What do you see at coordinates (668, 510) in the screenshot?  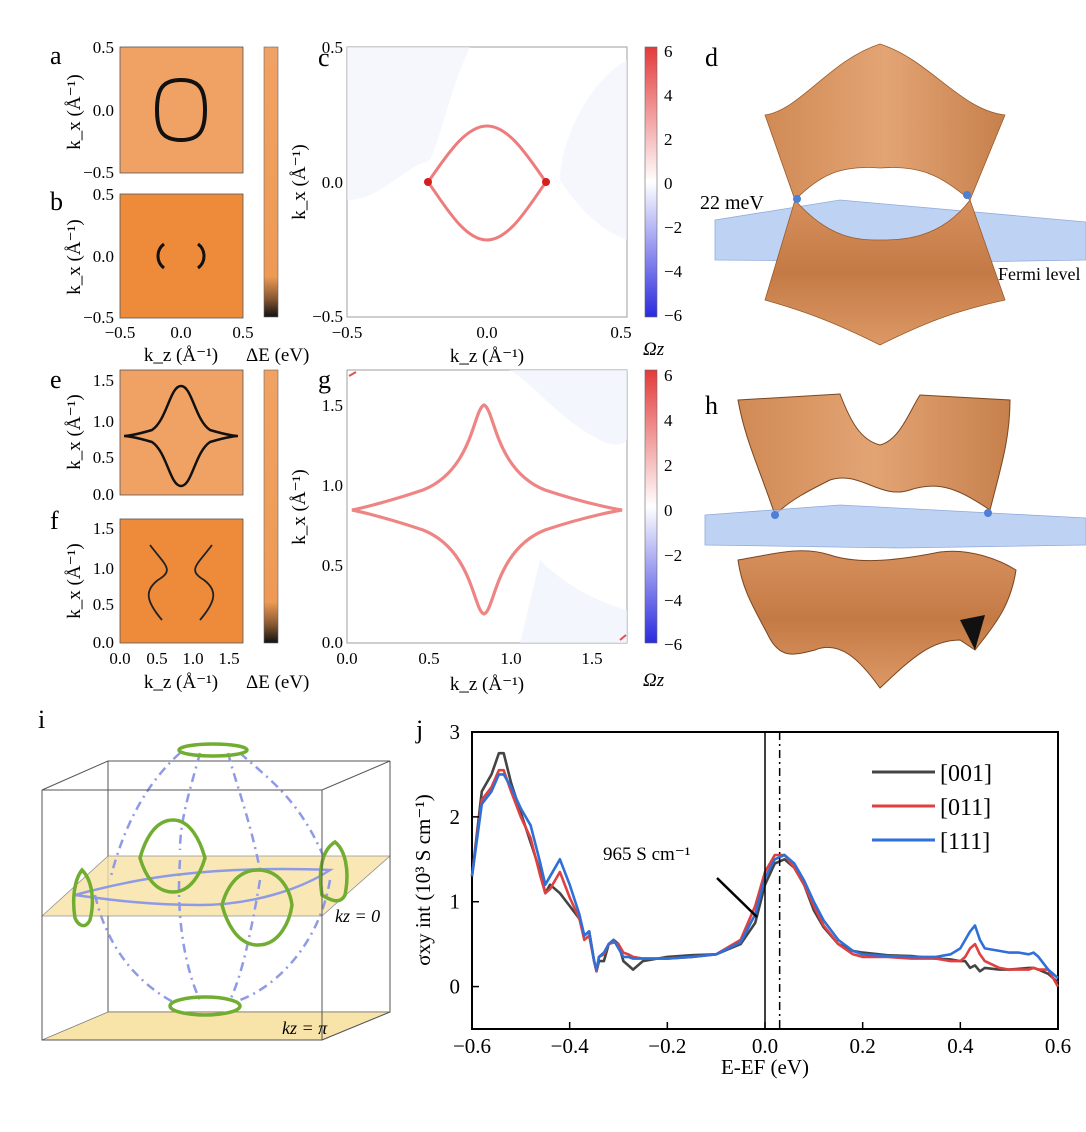 I see `mid-omega-tick: 0` at bounding box center [668, 510].